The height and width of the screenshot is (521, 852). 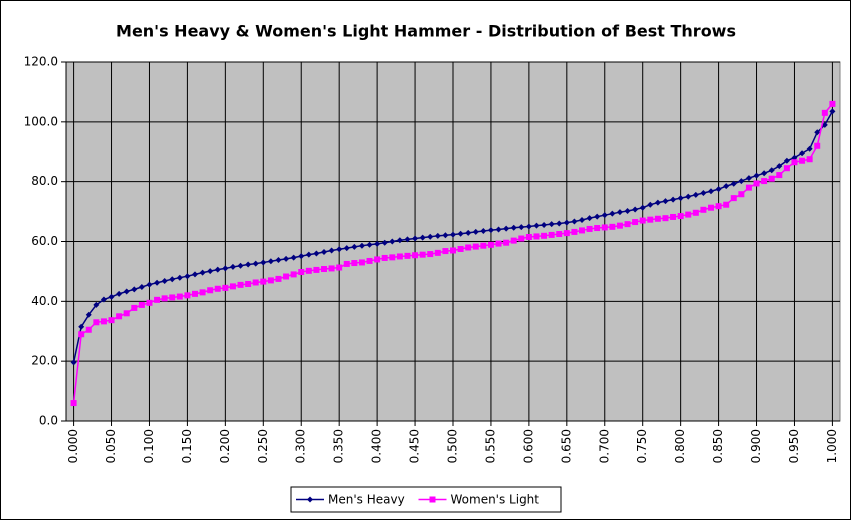 I want to click on y-tick-label: 100.0, so click(x=41, y=121).